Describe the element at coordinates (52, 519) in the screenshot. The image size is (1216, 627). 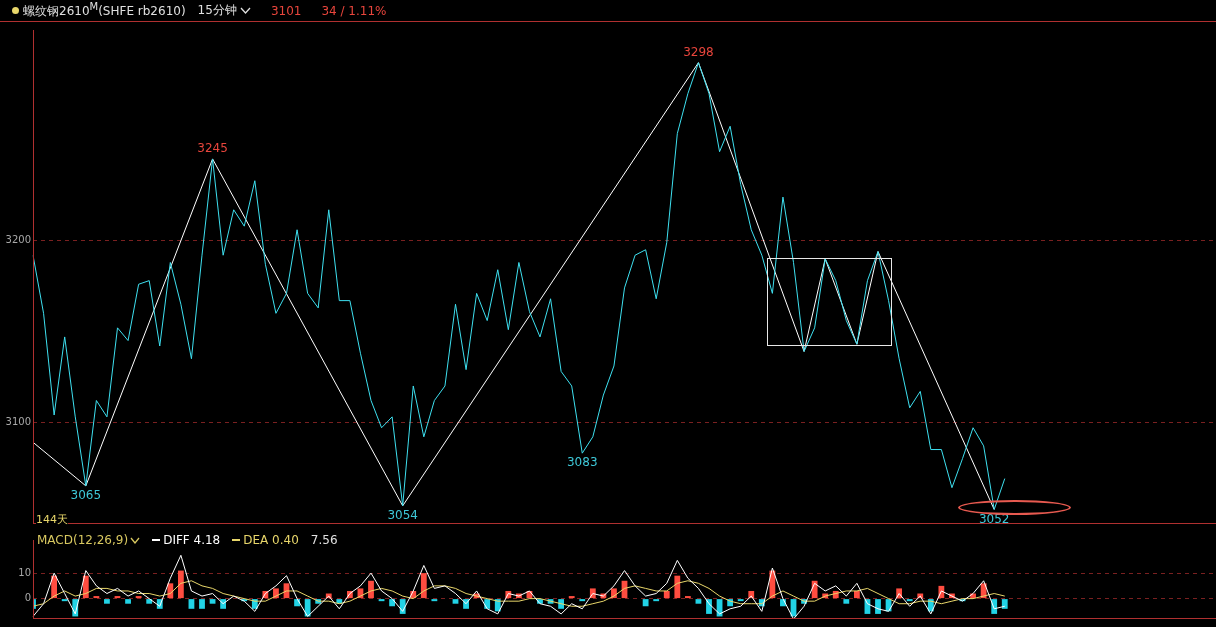
I see `annotation: 144天` at that location.